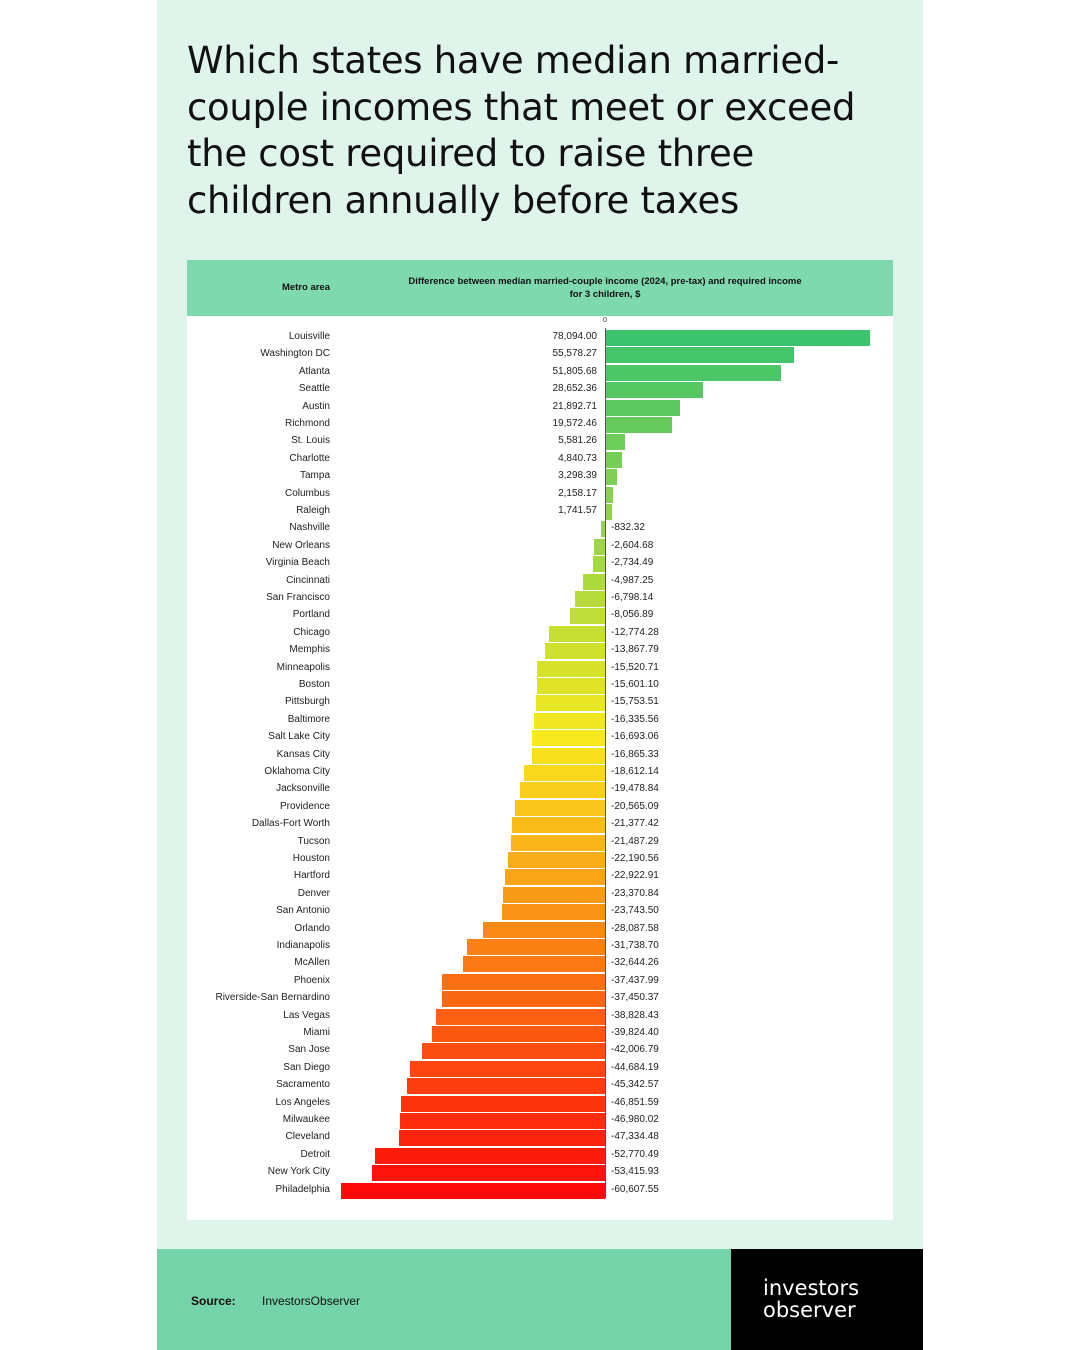 Image resolution: width=1080 pixels, height=1350 pixels. Describe the element at coordinates (632, 615) in the screenshot. I see `value-label: -8,056.89` at that location.